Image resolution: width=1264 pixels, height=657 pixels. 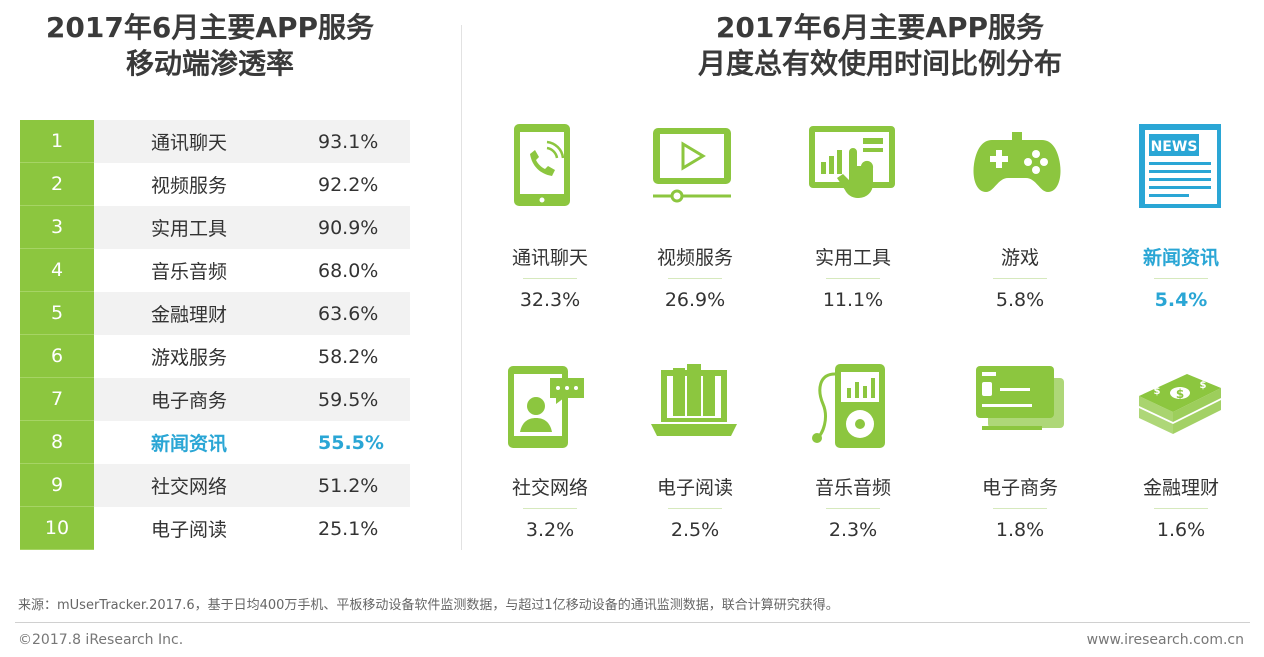 What do you see at coordinates (189, 143) in the screenshot?
I see `category-name: 通讯聊天` at bounding box center [189, 143].